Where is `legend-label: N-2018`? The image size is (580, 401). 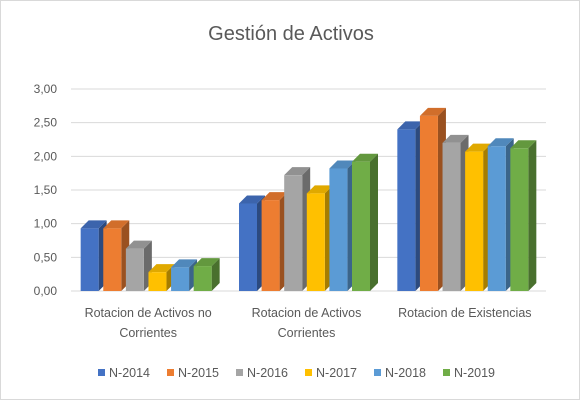 legend-label: N-2018 is located at coordinates (405, 373).